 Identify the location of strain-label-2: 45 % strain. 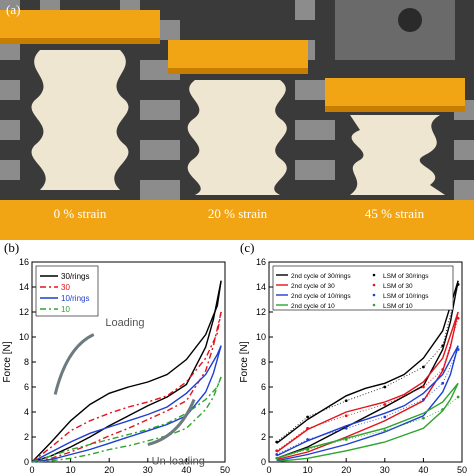
(394, 213).